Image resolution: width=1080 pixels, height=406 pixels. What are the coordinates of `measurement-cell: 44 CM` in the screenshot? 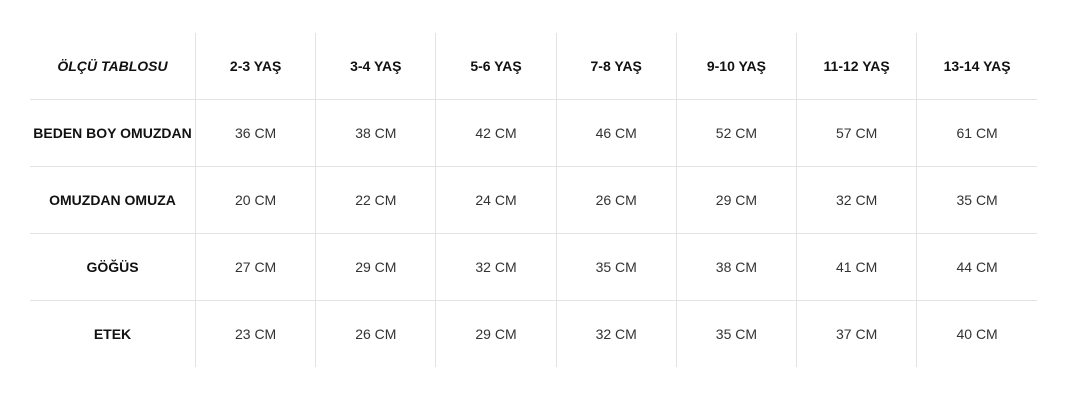 It's located at (976, 267).